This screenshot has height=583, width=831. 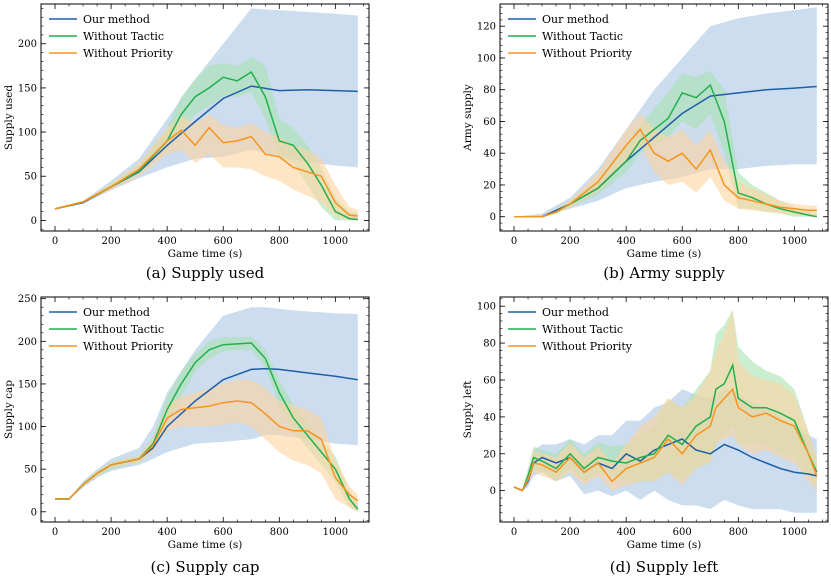 What do you see at coordinates (9, 117) in the screenshot?
I see `y-axis-label: Supply used` at bounding box center [9, 117].